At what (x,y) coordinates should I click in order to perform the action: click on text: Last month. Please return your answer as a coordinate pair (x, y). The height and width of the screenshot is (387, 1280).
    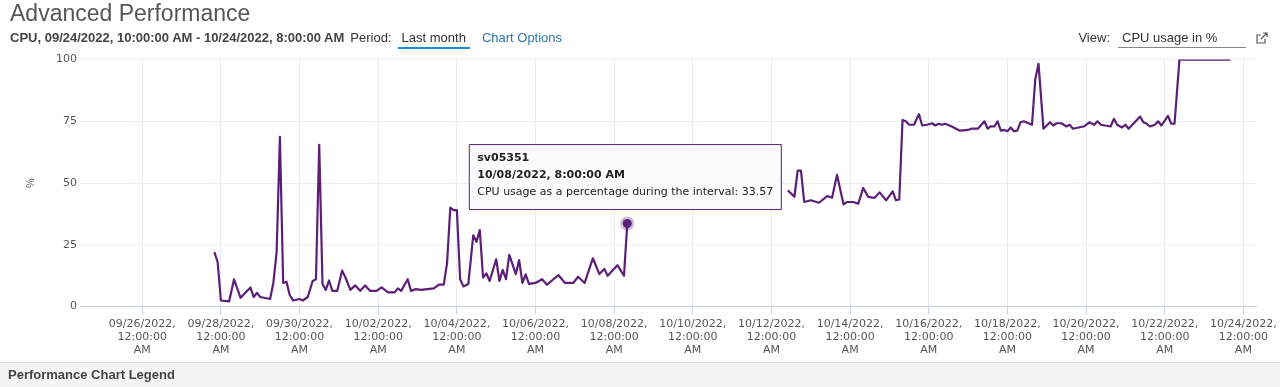
    Looking at the image, I should click on (433, 39).